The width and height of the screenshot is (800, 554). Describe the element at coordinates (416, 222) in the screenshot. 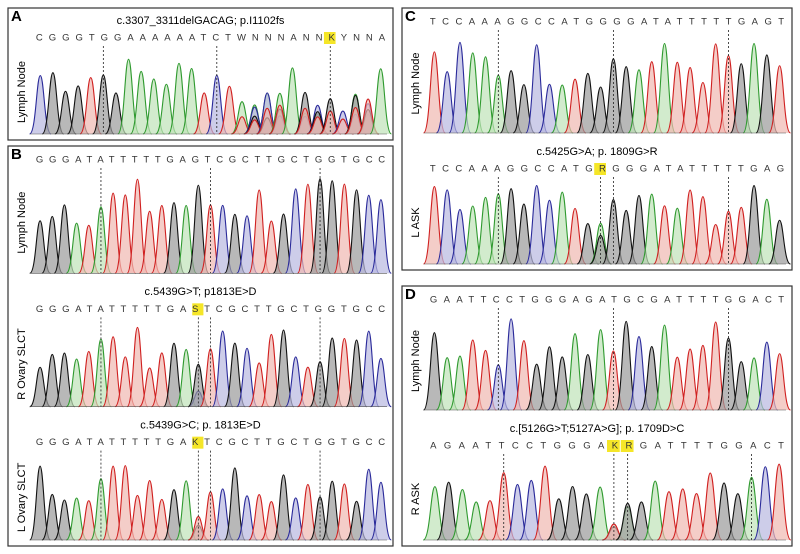

I see `sample-label: L ASK` at that location.